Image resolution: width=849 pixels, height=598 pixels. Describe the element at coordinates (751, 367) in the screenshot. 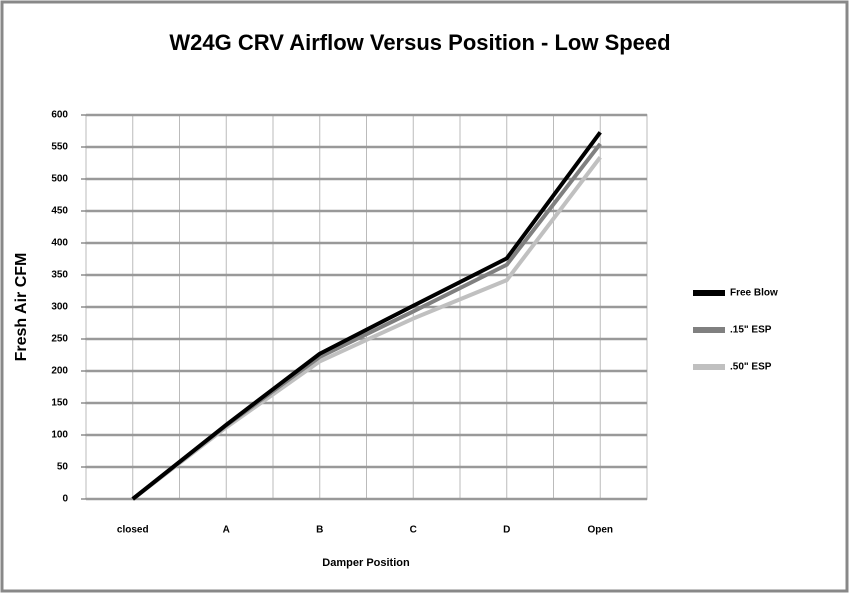

I see `legend-label: .50" ESP` at that location.